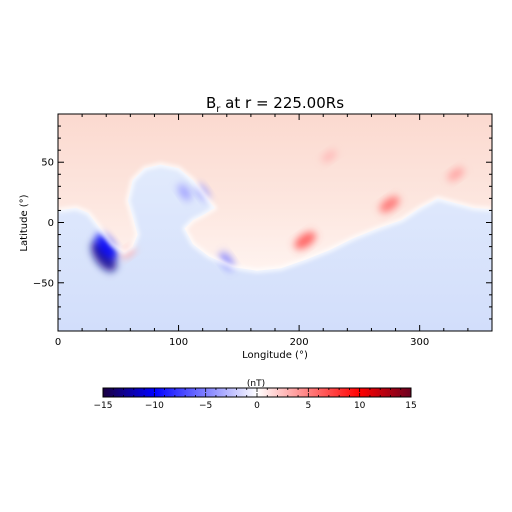 This screenshot has height=512, width=512. I want to click on y-tick-label: −50, so click(43, 283).